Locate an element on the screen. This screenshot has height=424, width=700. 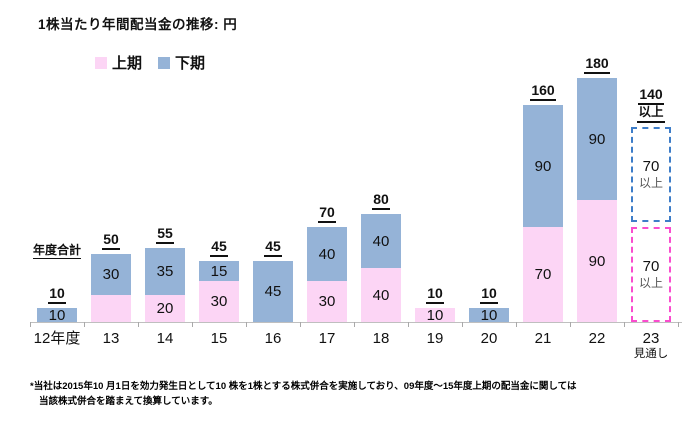
bar-column: 30 40 70 is located at coordinates (327, 263).